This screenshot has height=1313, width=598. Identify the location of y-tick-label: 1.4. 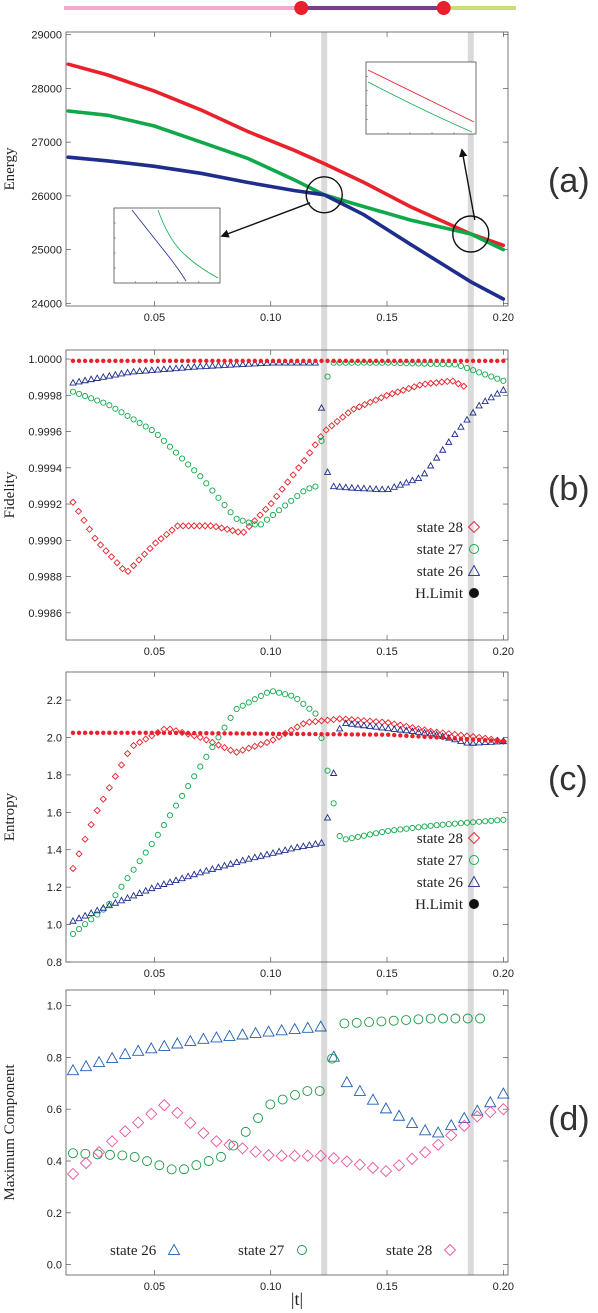
(54, 851).